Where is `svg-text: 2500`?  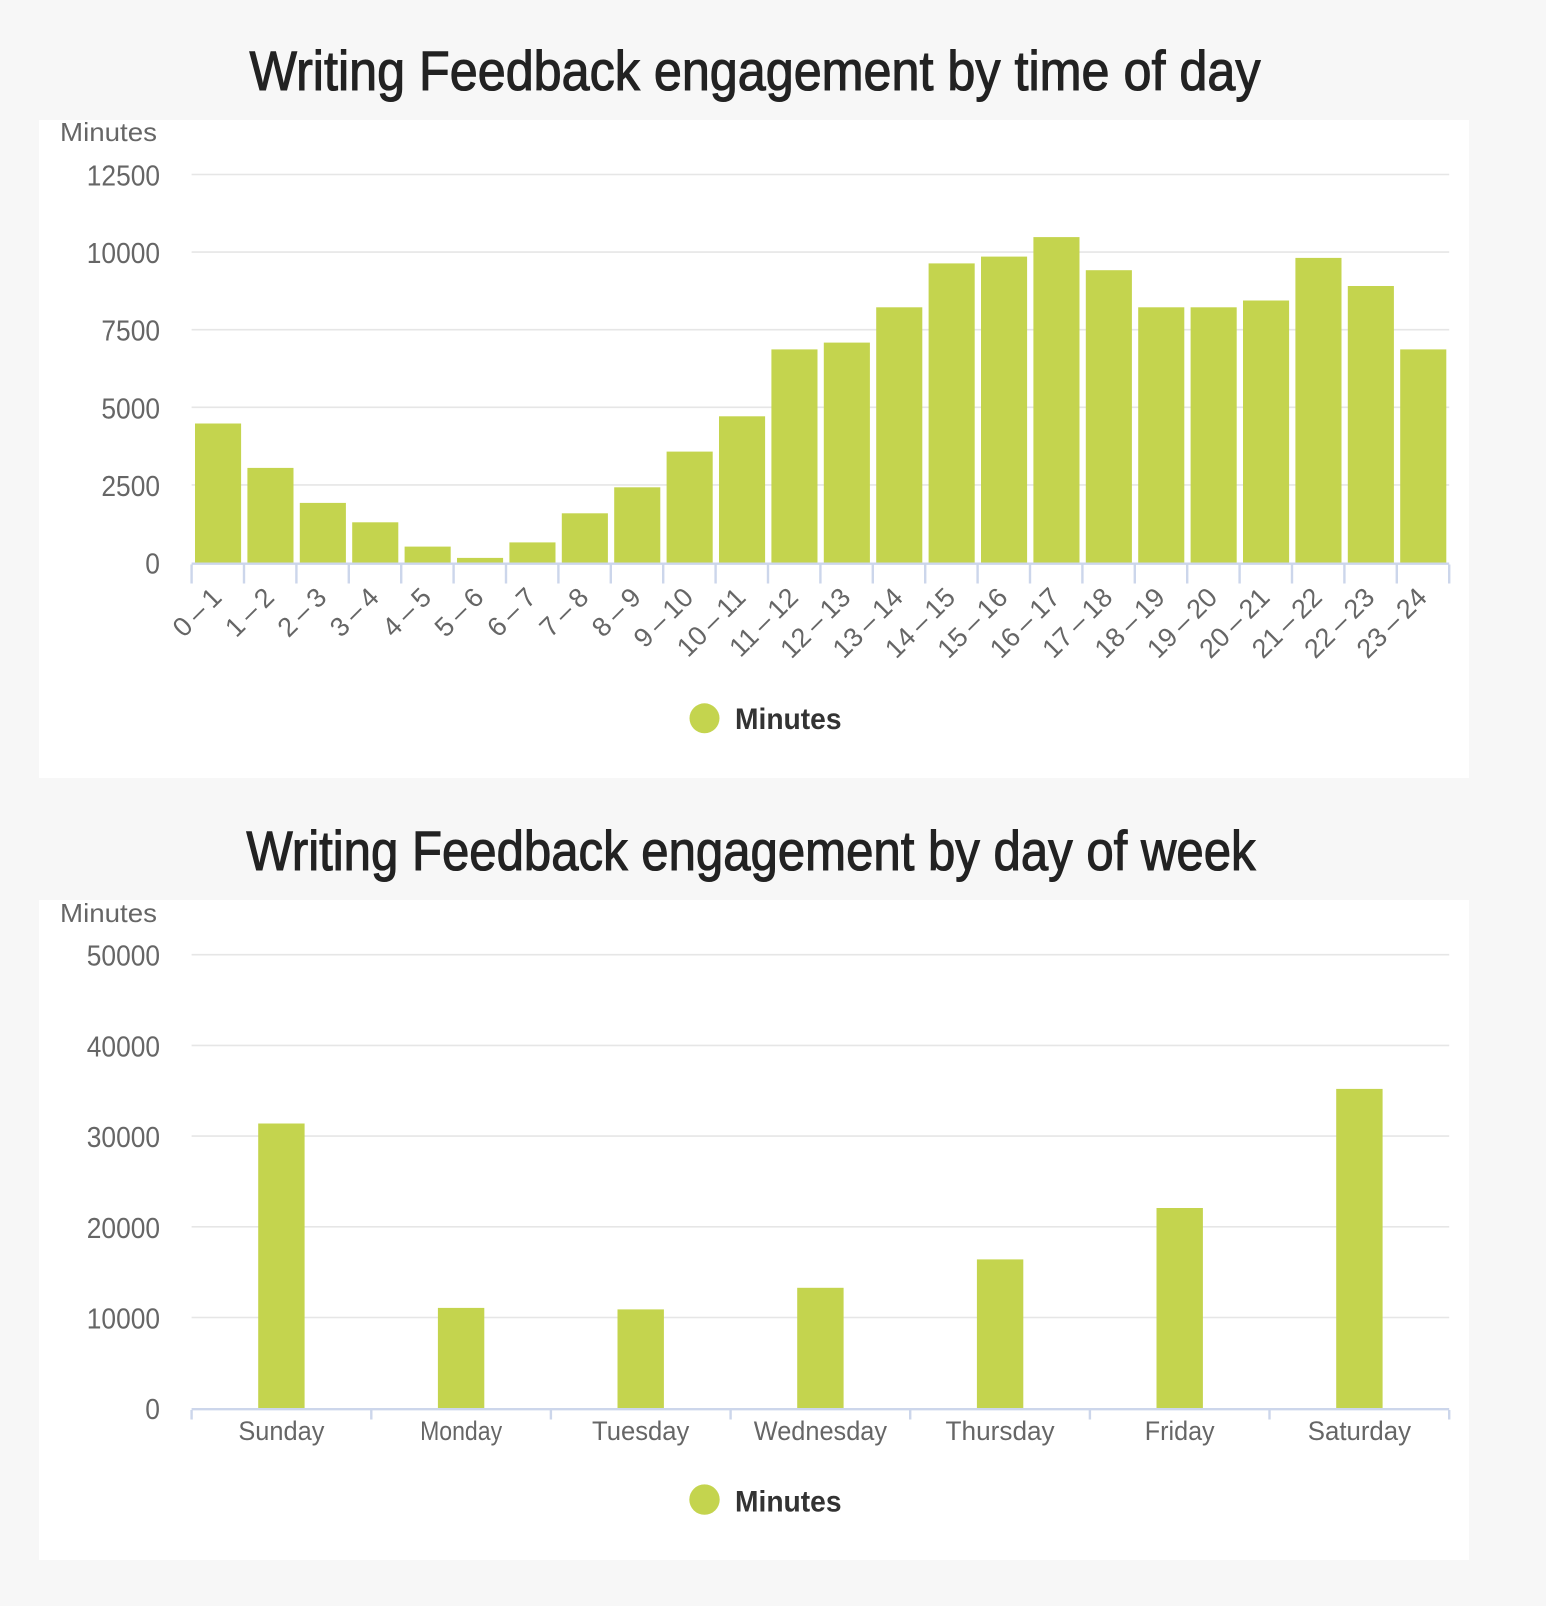 svg-text: 2500 is located at coordinates (130, 487).